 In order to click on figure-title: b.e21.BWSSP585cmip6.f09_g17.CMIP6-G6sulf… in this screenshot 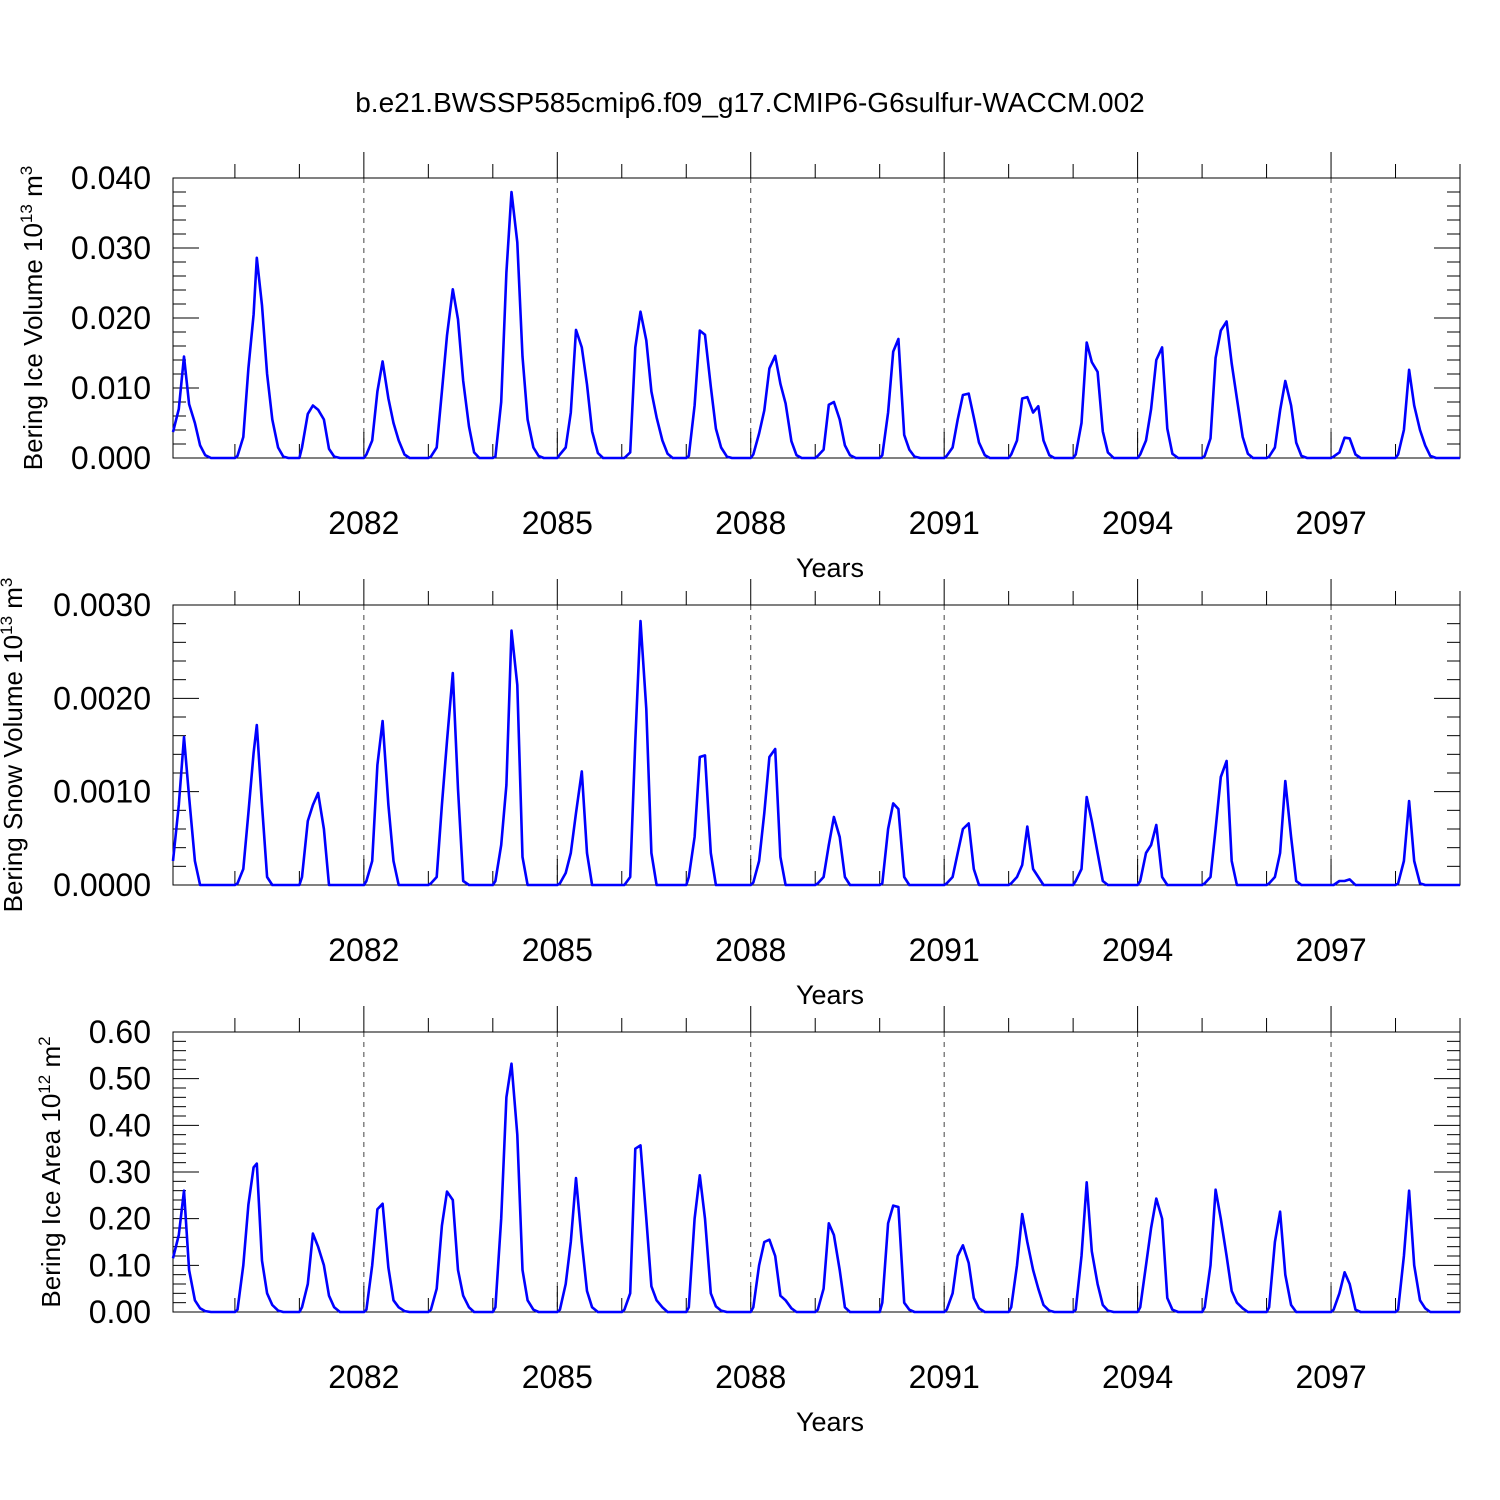, I will do `click(750, 102)`.